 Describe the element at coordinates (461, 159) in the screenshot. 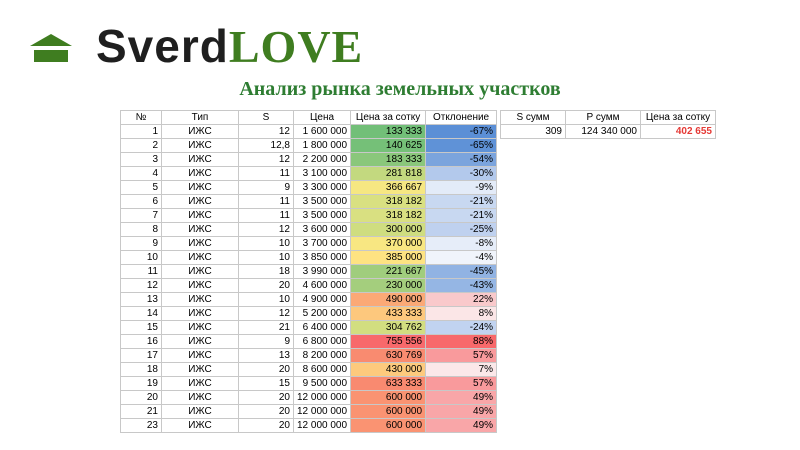

I see `row-deviation: -54%` at that location.